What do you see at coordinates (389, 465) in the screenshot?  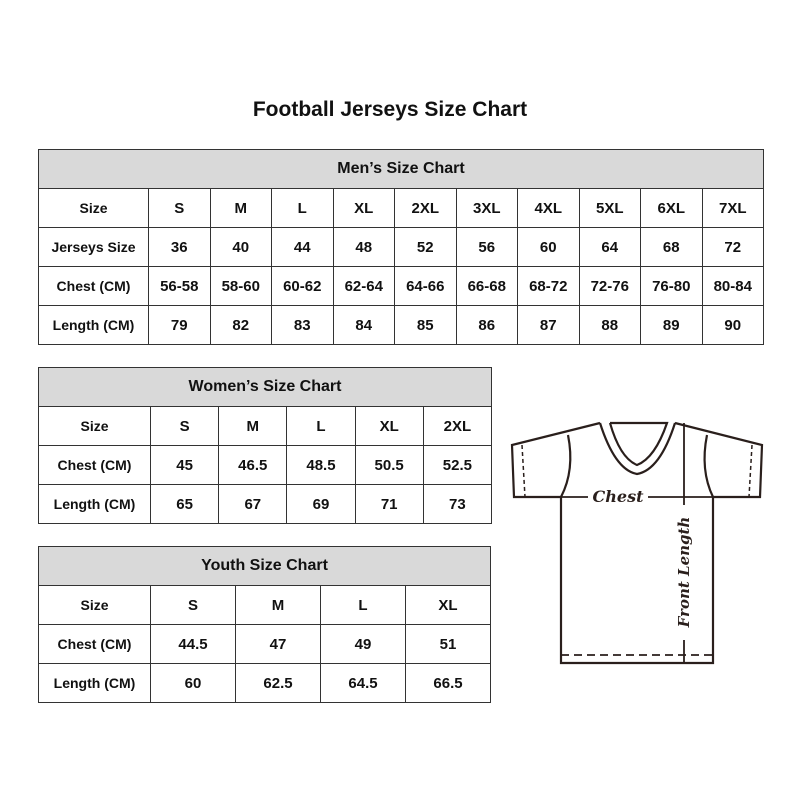 I see `table-cell: 50.5` at bounding box center [389, 465].